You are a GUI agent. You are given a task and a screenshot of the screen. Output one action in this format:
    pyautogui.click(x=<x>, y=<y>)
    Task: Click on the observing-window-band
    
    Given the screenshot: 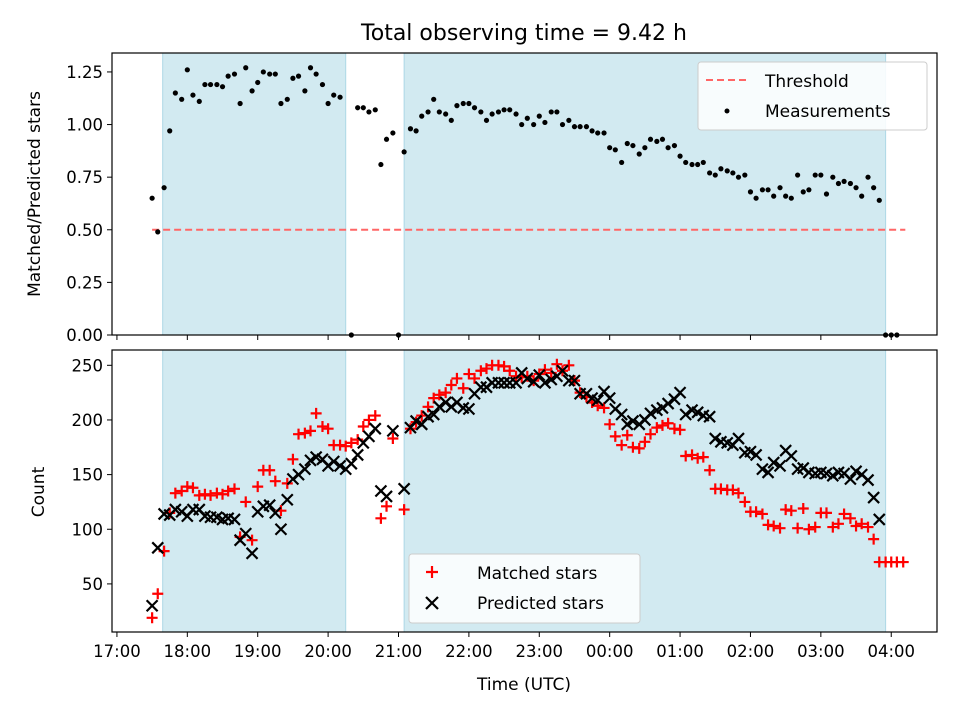 What is the action you would take?
    pyautogui.click(x=254, y=194)
    